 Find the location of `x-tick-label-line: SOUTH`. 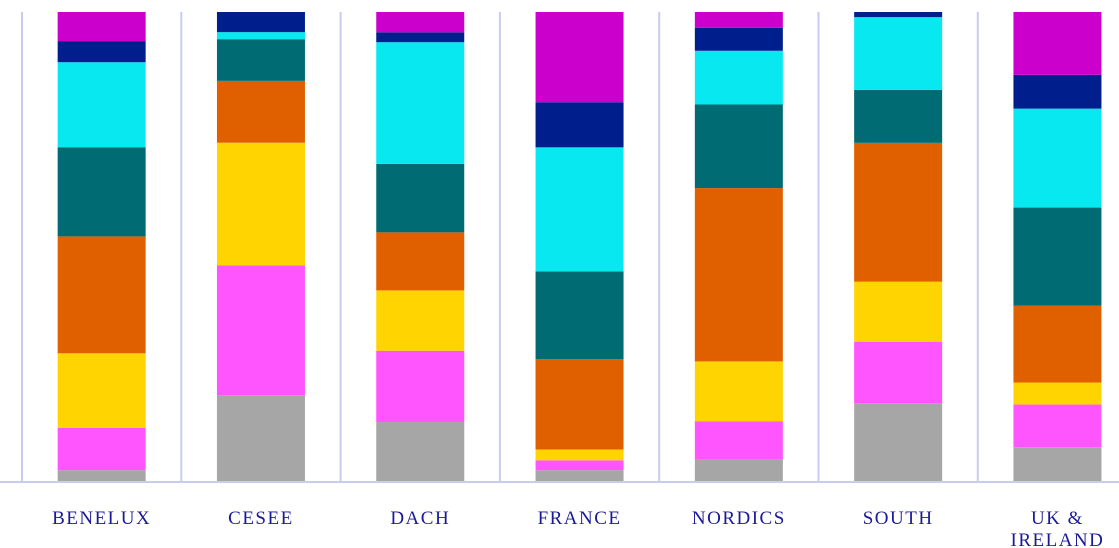

x-tick-label-line: SOUTH is located at coordinates (898, 518).